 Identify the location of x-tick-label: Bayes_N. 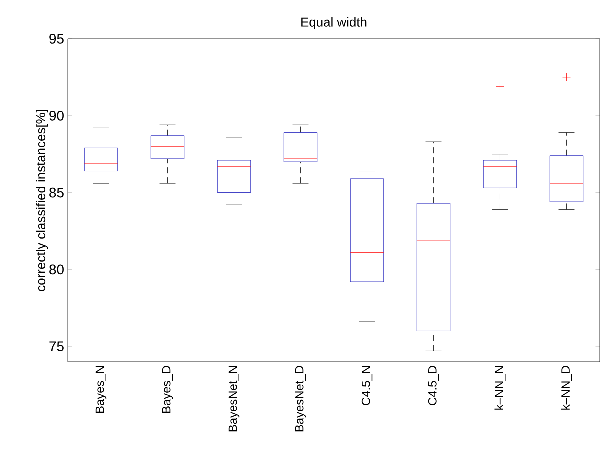
(101, 390).